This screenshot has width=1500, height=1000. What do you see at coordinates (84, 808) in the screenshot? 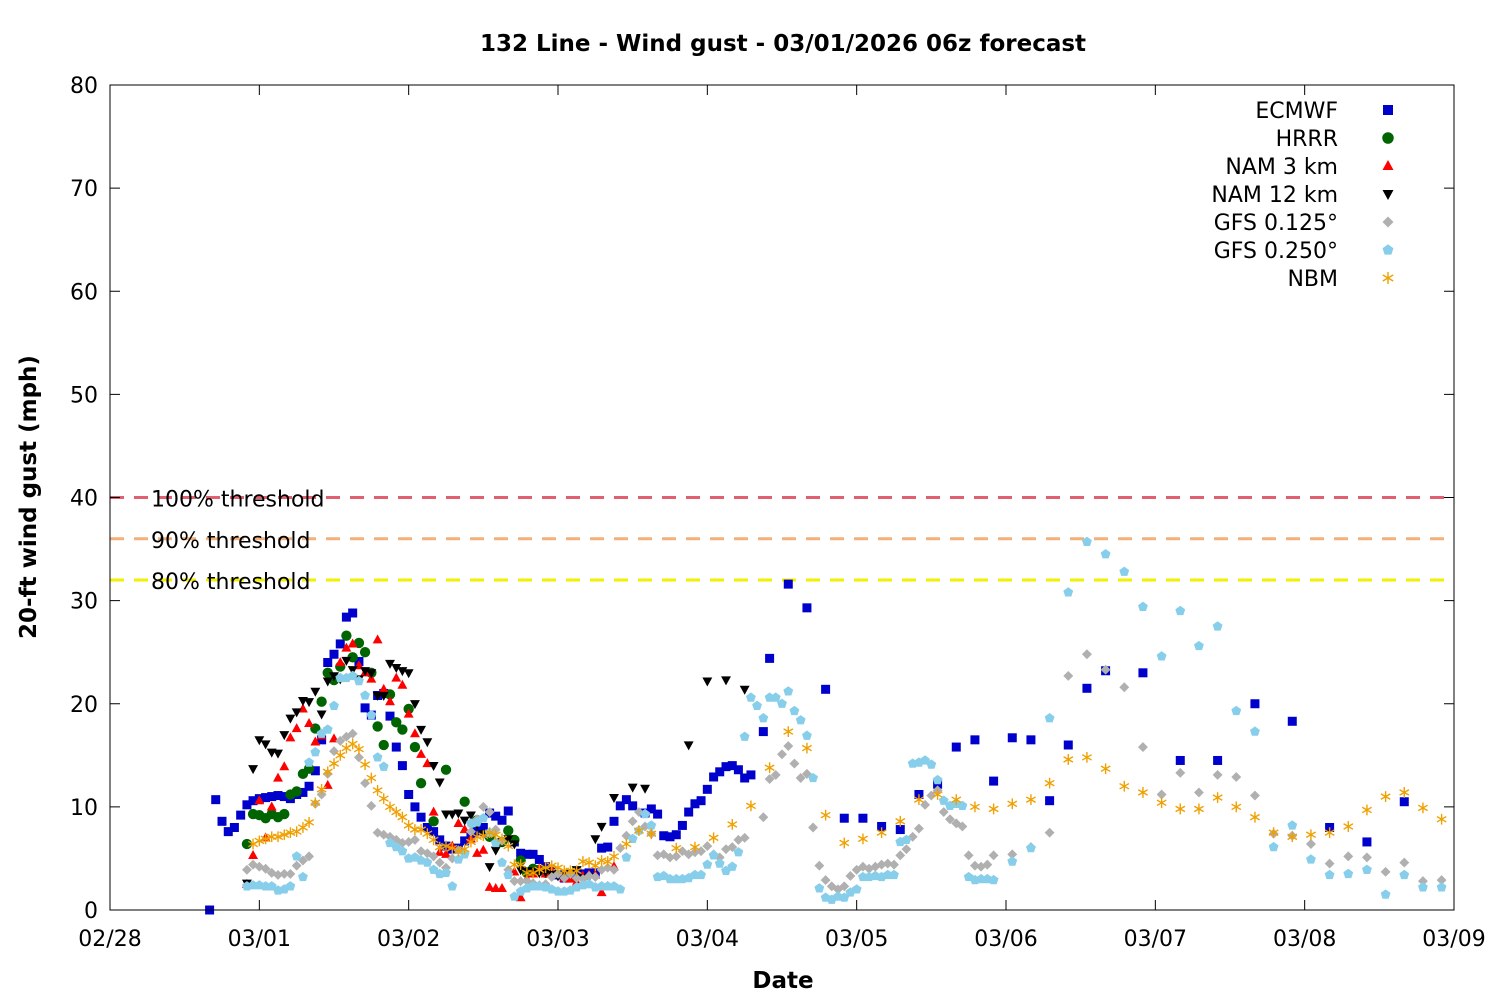
I see `y-tick-label: 10` at bounding box center [84, 808].